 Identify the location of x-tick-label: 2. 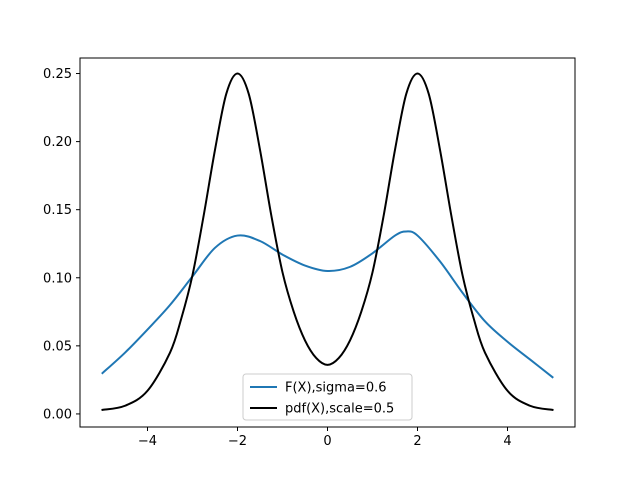
(417, 441).